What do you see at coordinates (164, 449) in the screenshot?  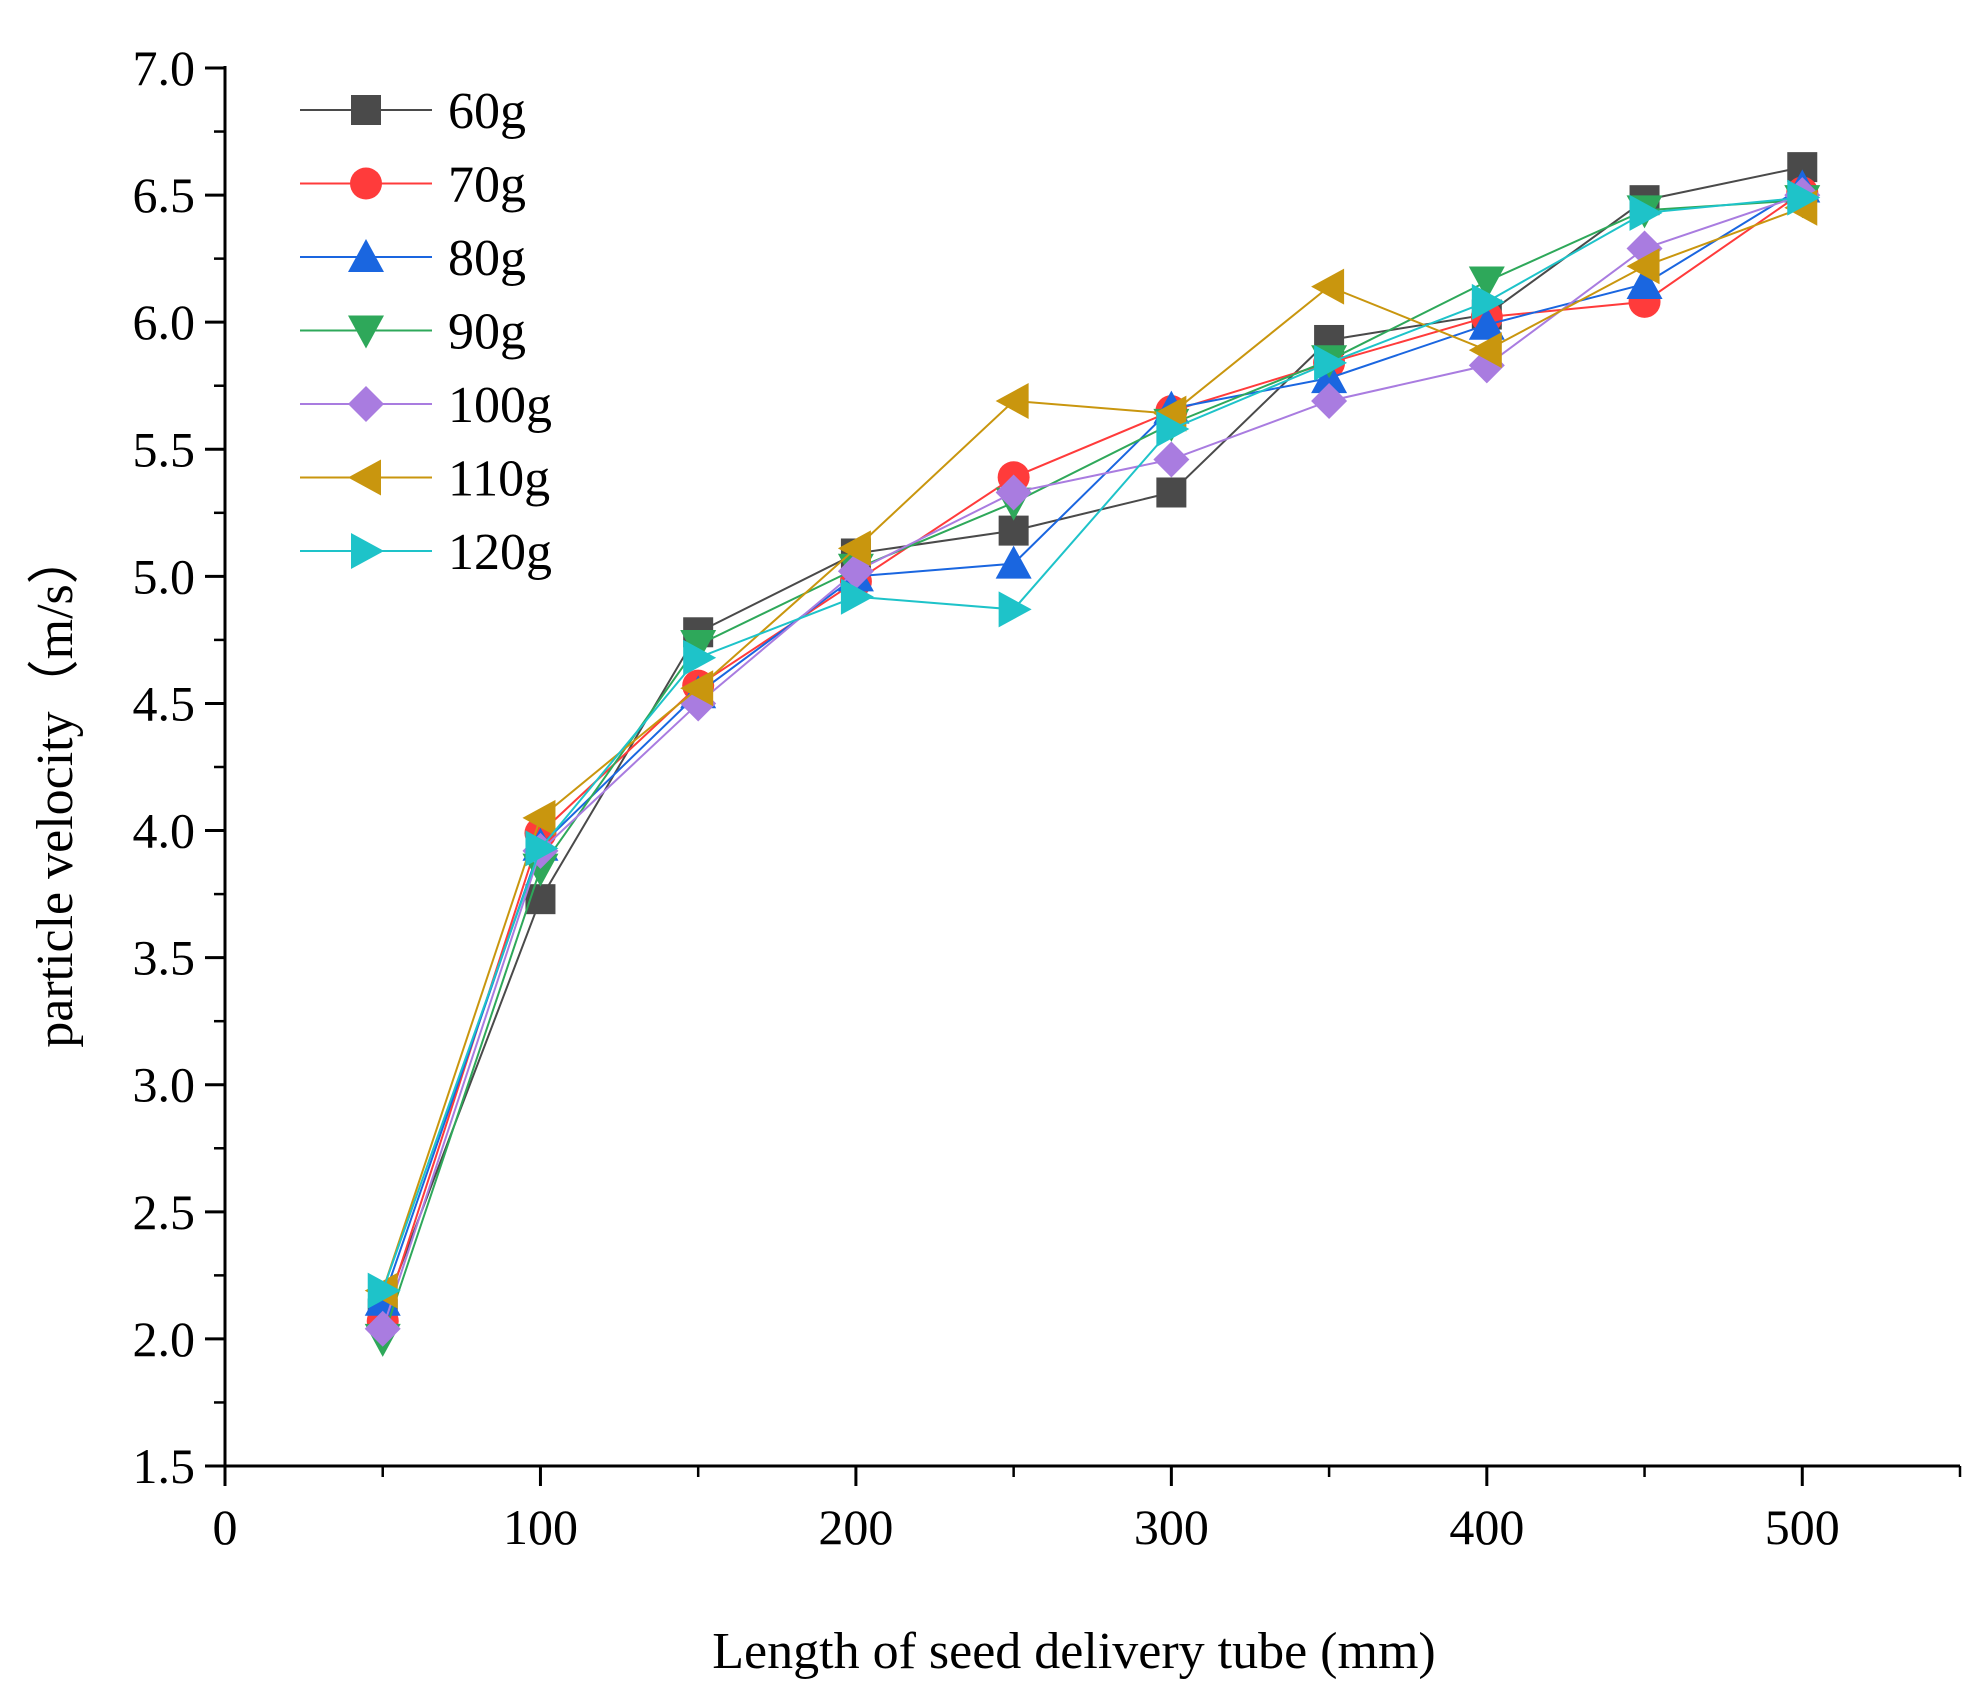 I see `y-tick-label: 5.5` at bounding box center [164, 449].